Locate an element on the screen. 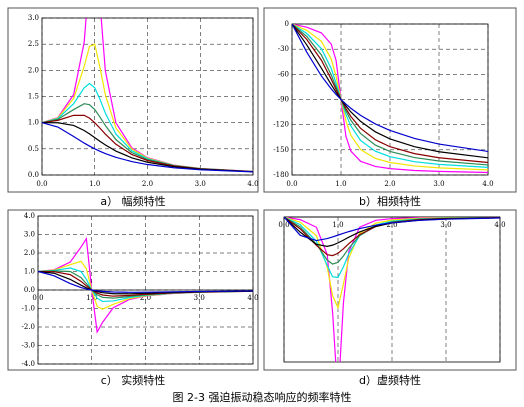 The height and width of the screenshot is (407, 524). y-tick-label: -60 is located at coordinates (283, 74).